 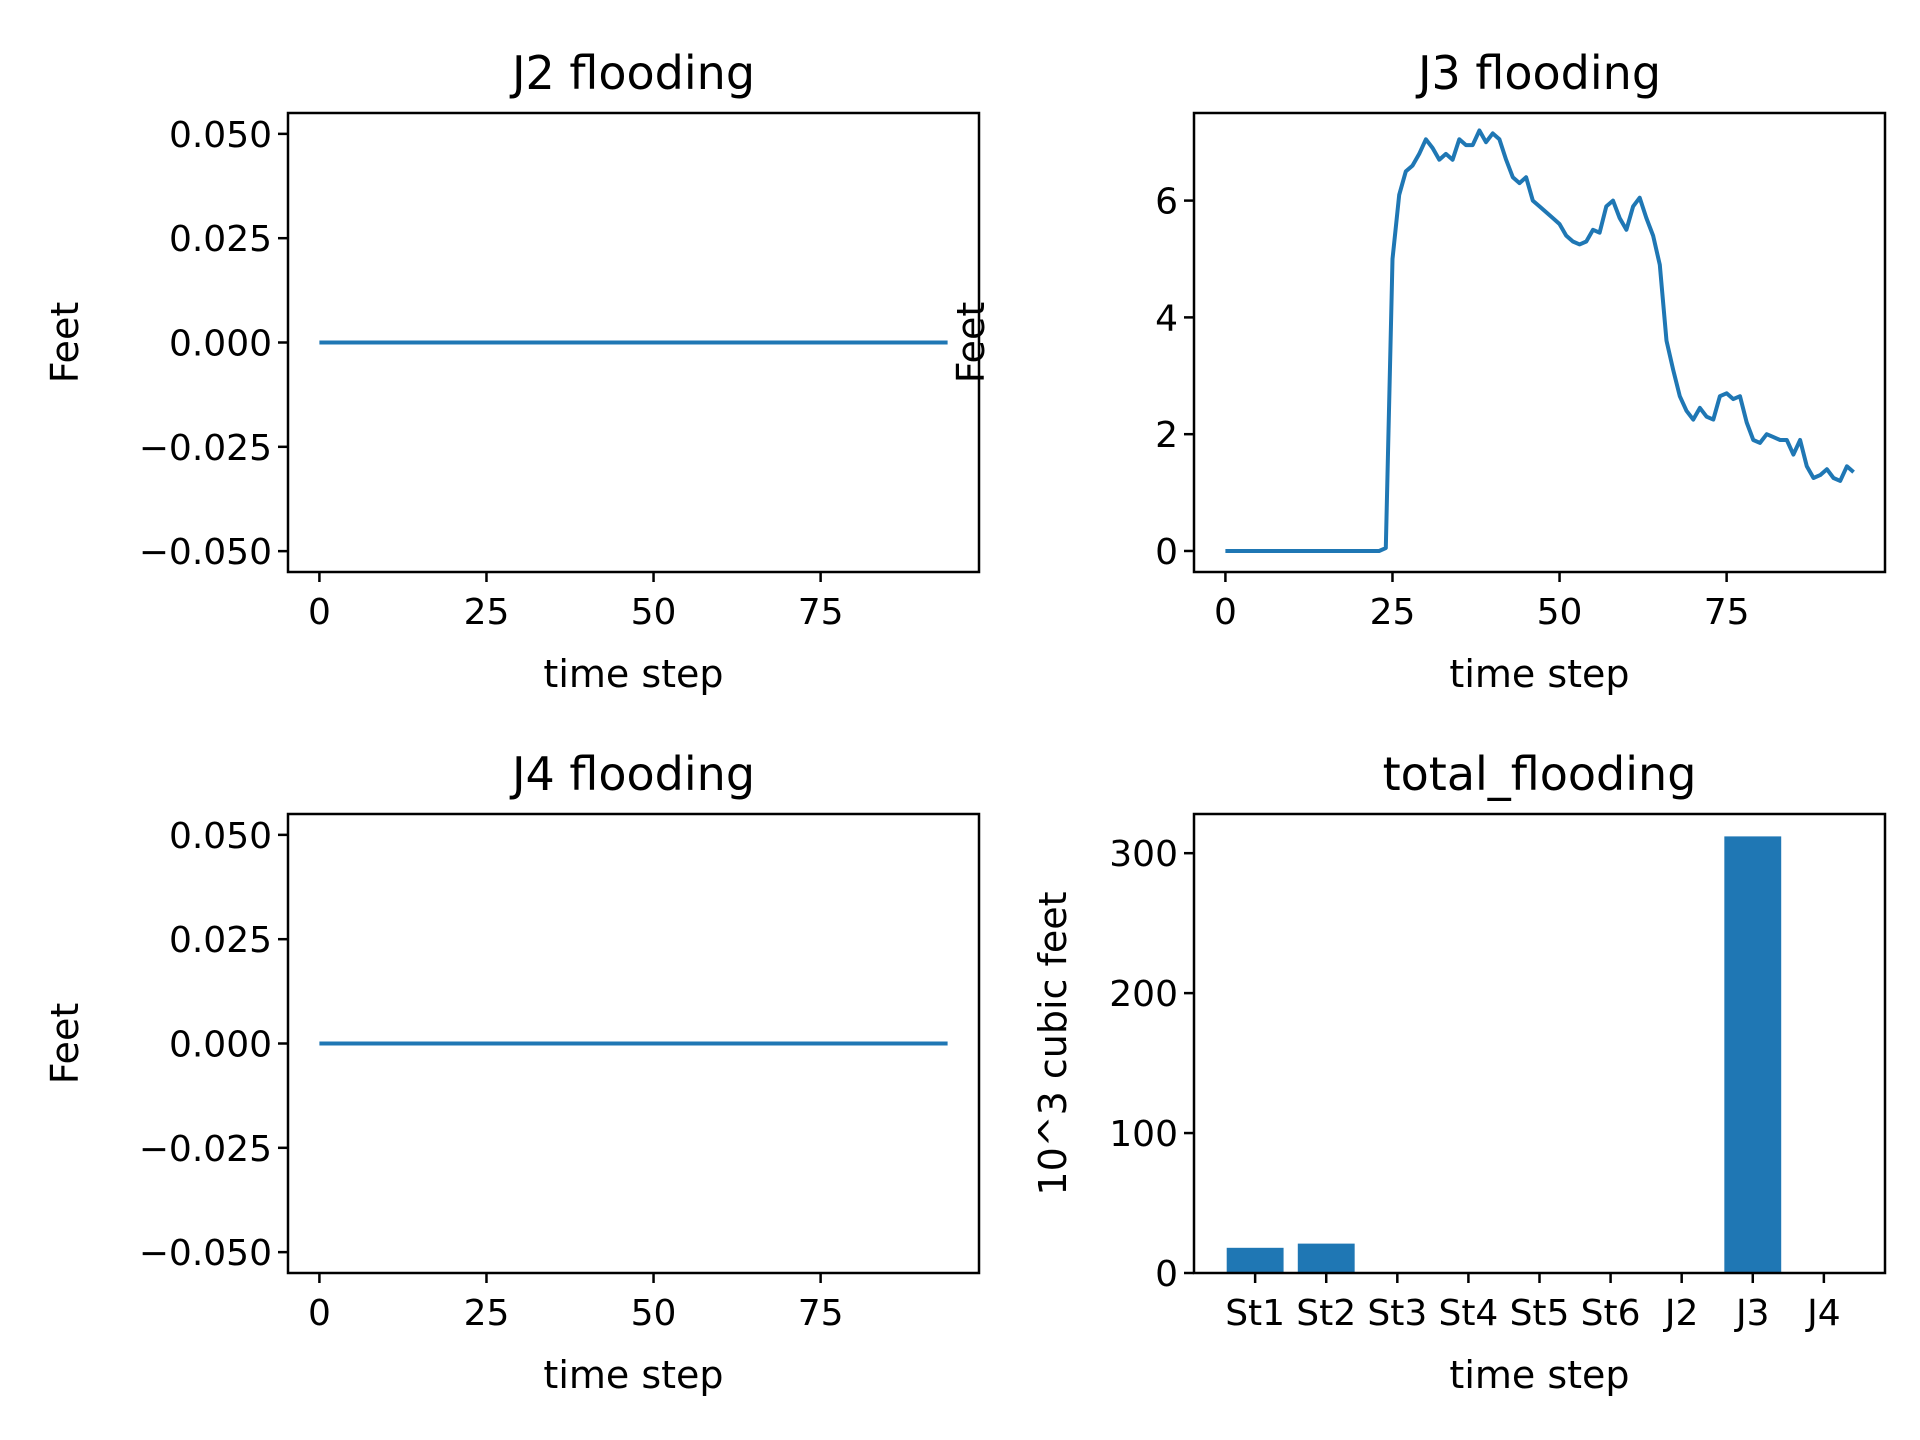 What do you see at coordinates (1752, 1313) in the screenshot?
I see `x-tick-label: J3` at bounding box center [1752, 1313].